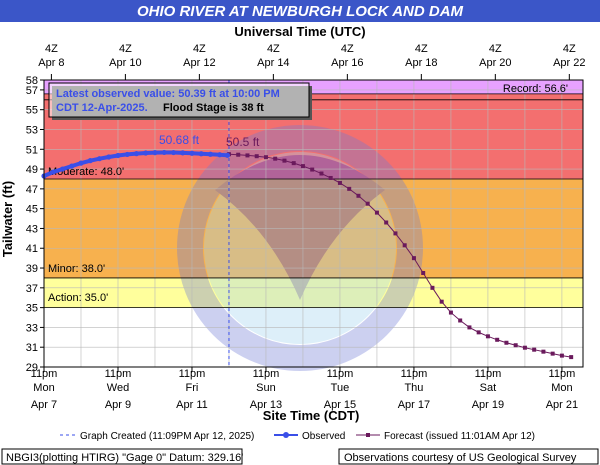 The image size is (600, 465). What do you see at coordinates (535, 89) in the screenshot?
I see `record-stage-label: Record: 56.6'` at bounding box center [535, 89].